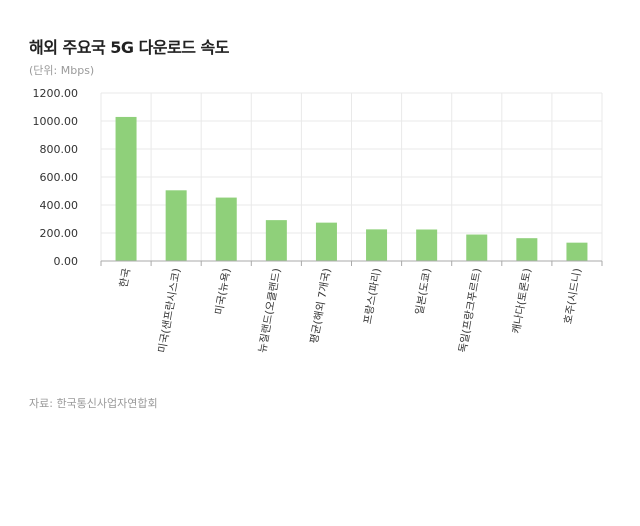 This screenshot has height=526, width=640. Describe the element at coordinates (373, 296) in the screenshot. I see `x-tick-label: 프랑스(파리)` at that location.